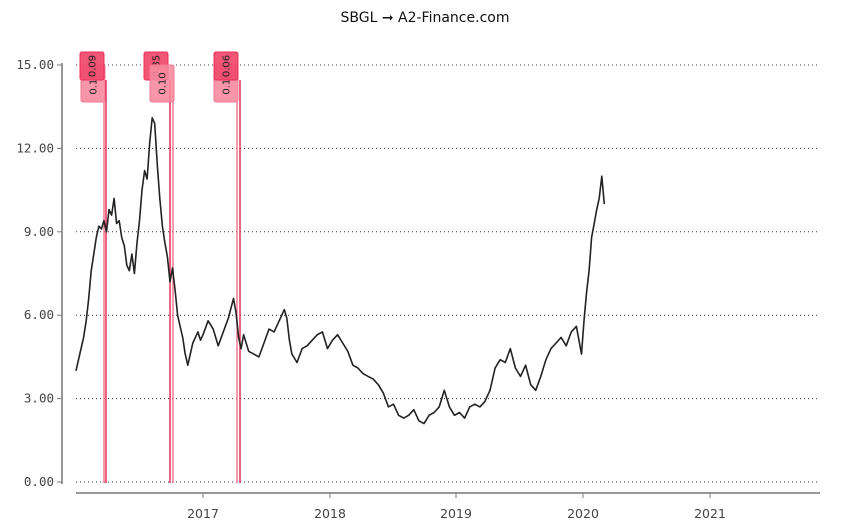 The image size is (850, 526). Describe the element at coordinates (35, 64) in the screenshot. I see `y-tick-label: 15.00` at that location.